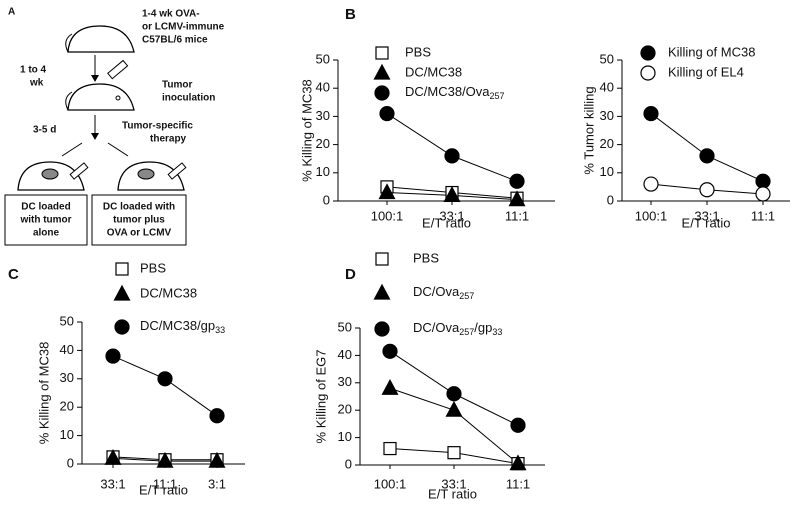 The height and width of the screenshot is (516, 800). What do you see at coordinates (163, 393) in the screenshot?
I see `axis` at bounding box center [163, 393].